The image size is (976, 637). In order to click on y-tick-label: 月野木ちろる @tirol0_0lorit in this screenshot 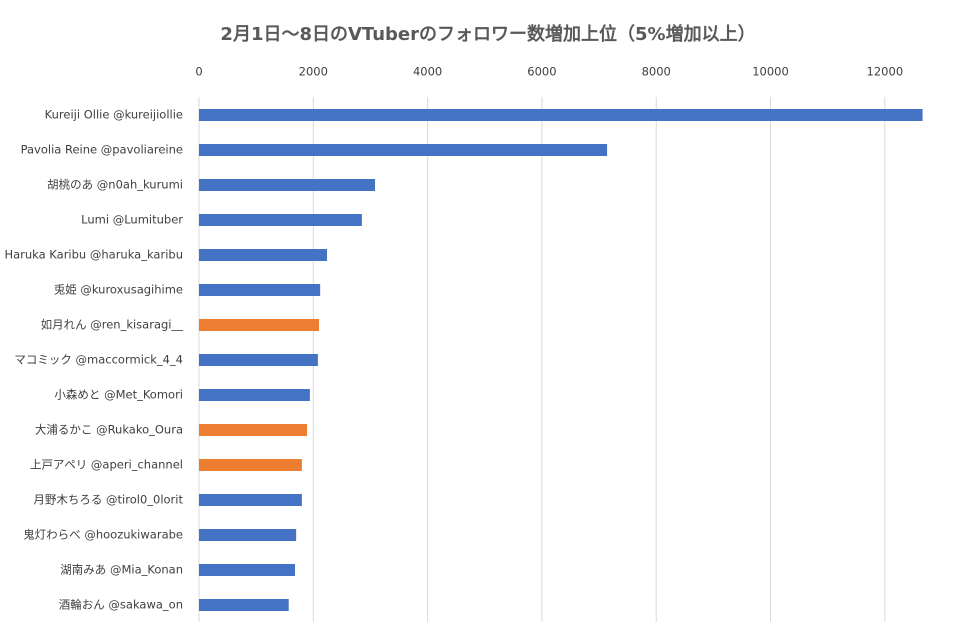, I will do `click(108, 500)`.